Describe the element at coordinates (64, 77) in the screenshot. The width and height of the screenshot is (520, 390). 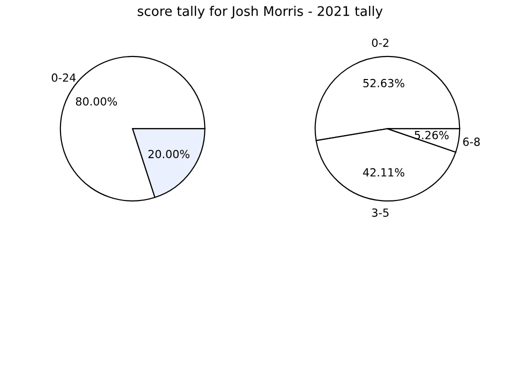
I see `slice-label: 0-24` at that location.